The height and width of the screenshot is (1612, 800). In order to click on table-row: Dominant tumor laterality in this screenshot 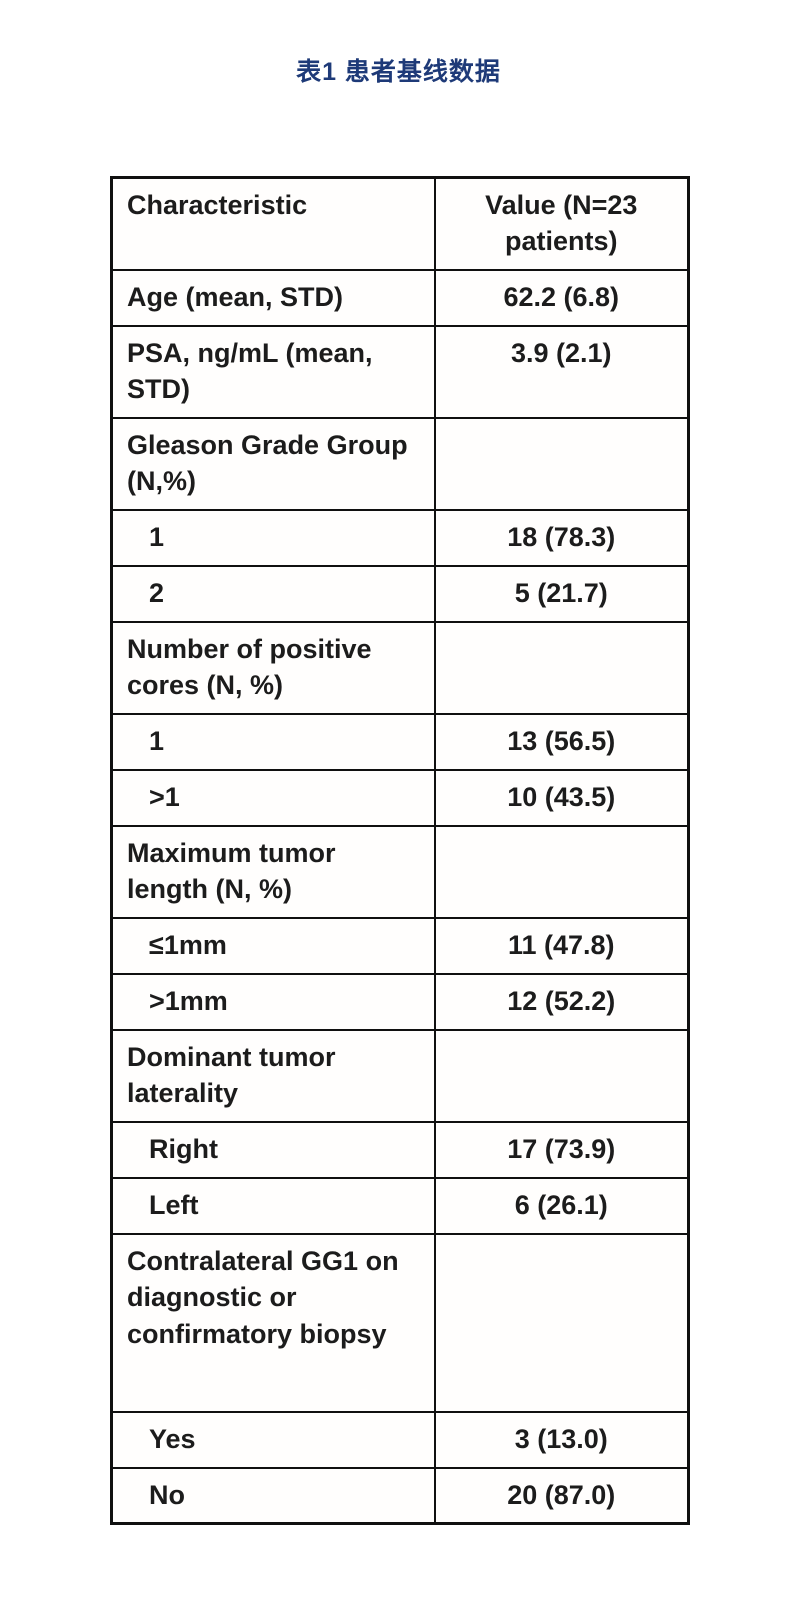, I will do `click(400, 1075)`.